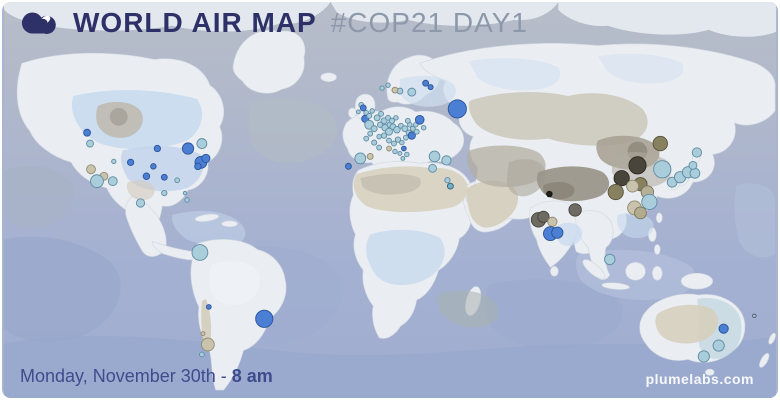 This screenshot has height=400, width=780. I want to click on city-marker-empty, so click(754, 316).